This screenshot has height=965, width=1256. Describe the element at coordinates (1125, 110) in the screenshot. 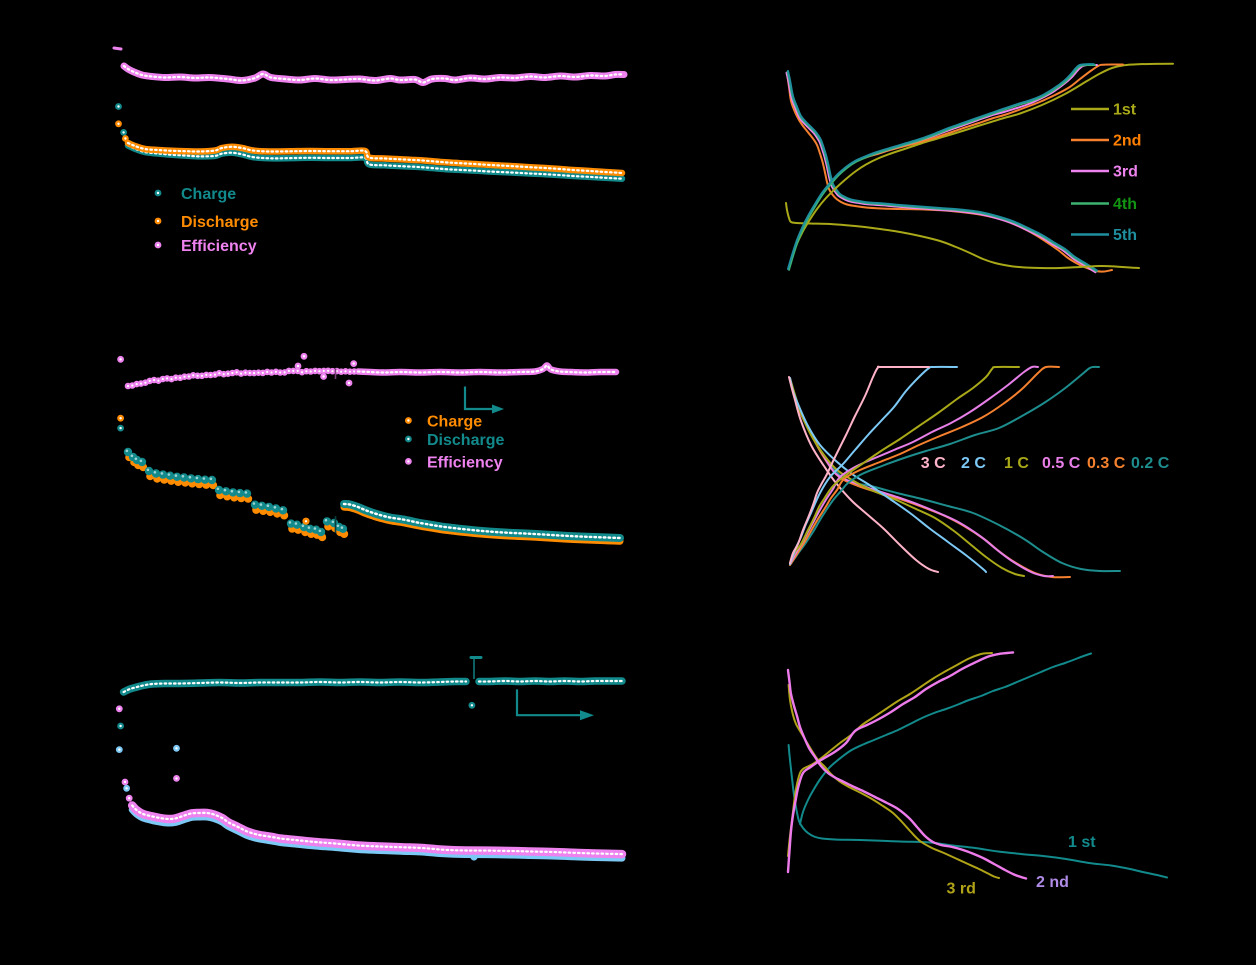

I see `svg-text: 1st` at that location.